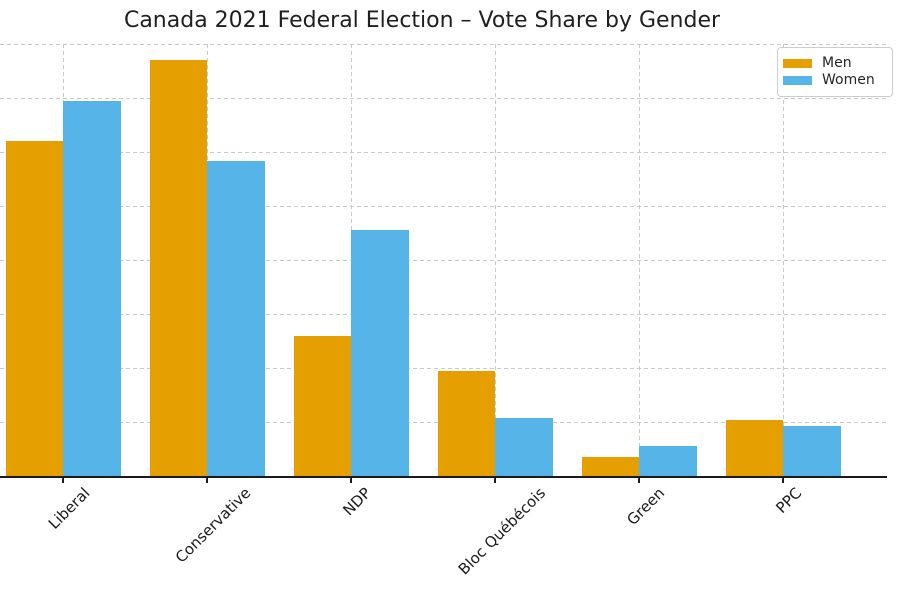 This screenshot has height=600, width=900. Describe the element at coordinates (34, 308) in the screenshot. I see `bar-liberal-men` at that location.